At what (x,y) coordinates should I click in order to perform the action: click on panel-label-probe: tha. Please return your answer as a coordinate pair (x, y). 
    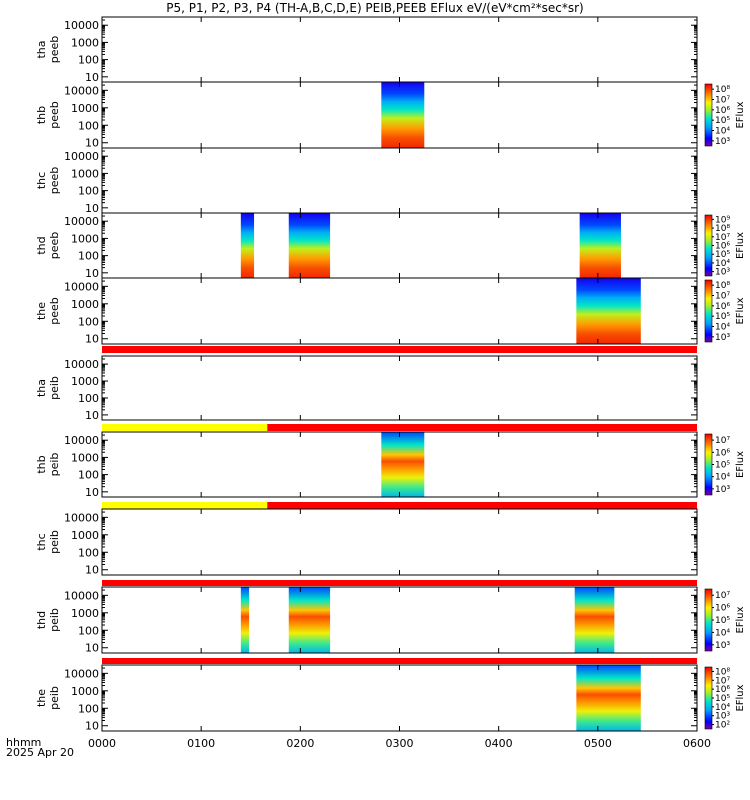
    Looking at the image, I should click on (41, 49).